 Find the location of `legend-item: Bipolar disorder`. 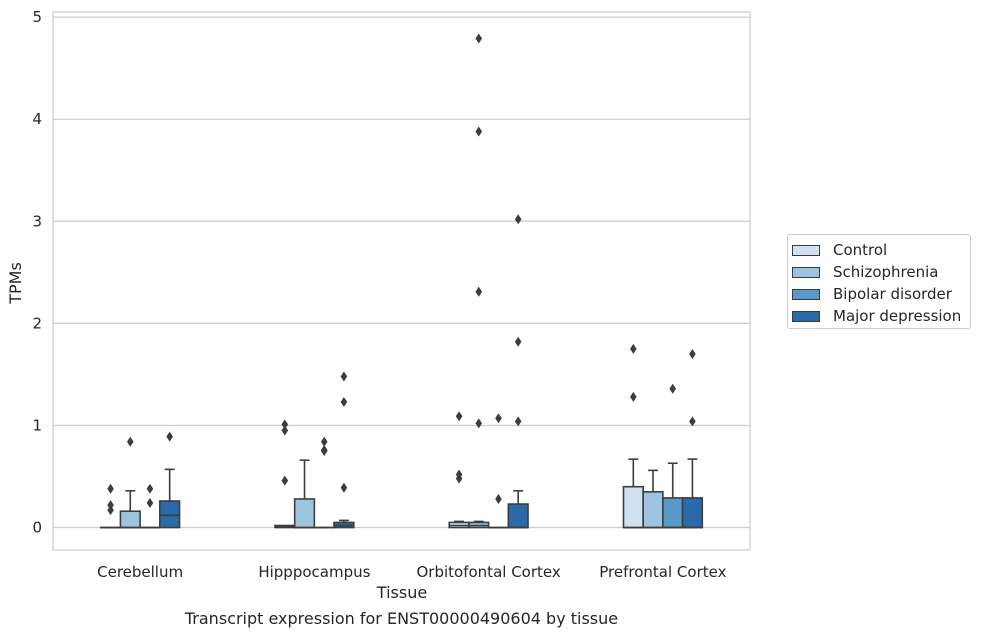

legend-item: Bipolar disorder is located at coordinates (881, 294).